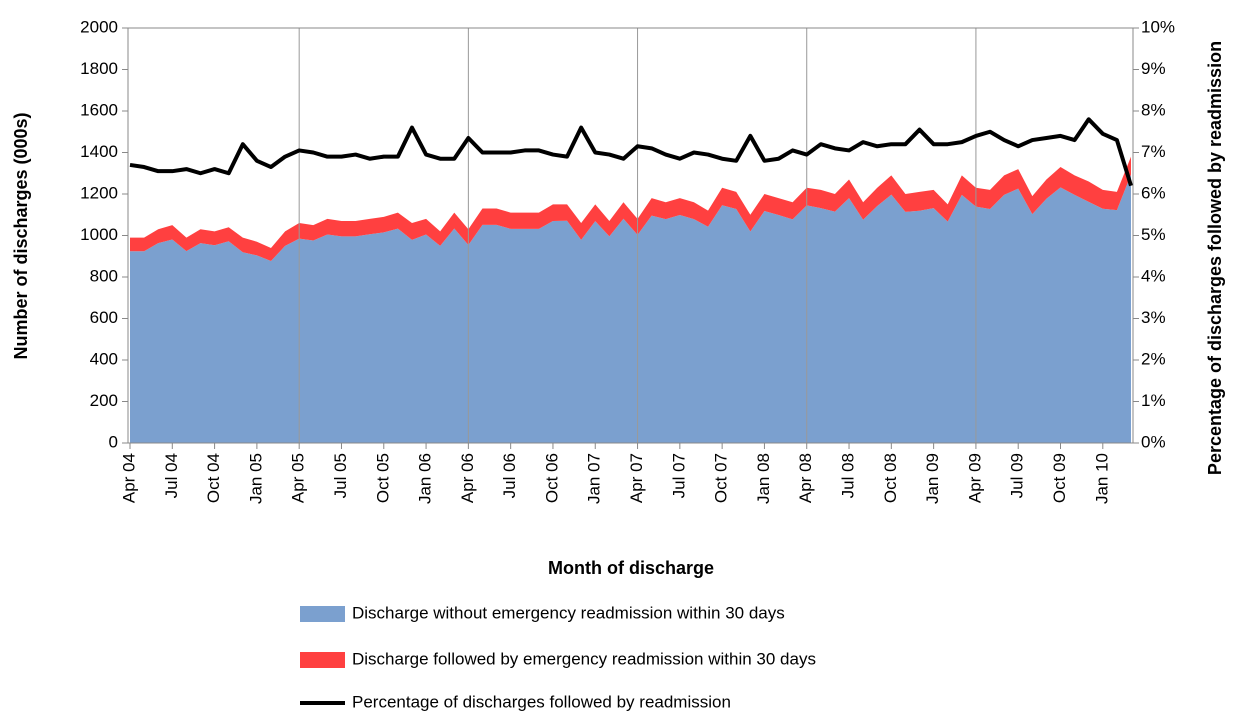 The height and width of the screenshot is (714, 1233). Describe the element at coordinates (1153, 68) in the screenshot. I see `y2-tick-label: 9%` at that location.